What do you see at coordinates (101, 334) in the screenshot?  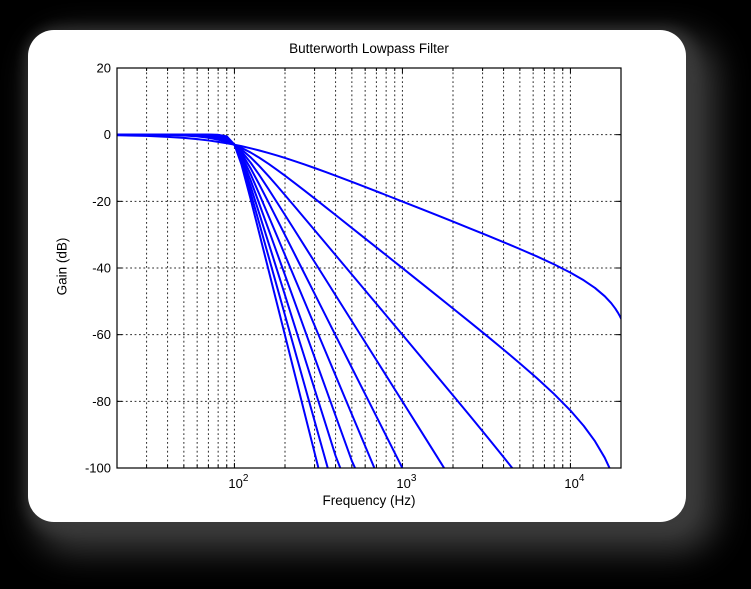 I see `y-tick-label: -60` at bounding box center [101, 334].